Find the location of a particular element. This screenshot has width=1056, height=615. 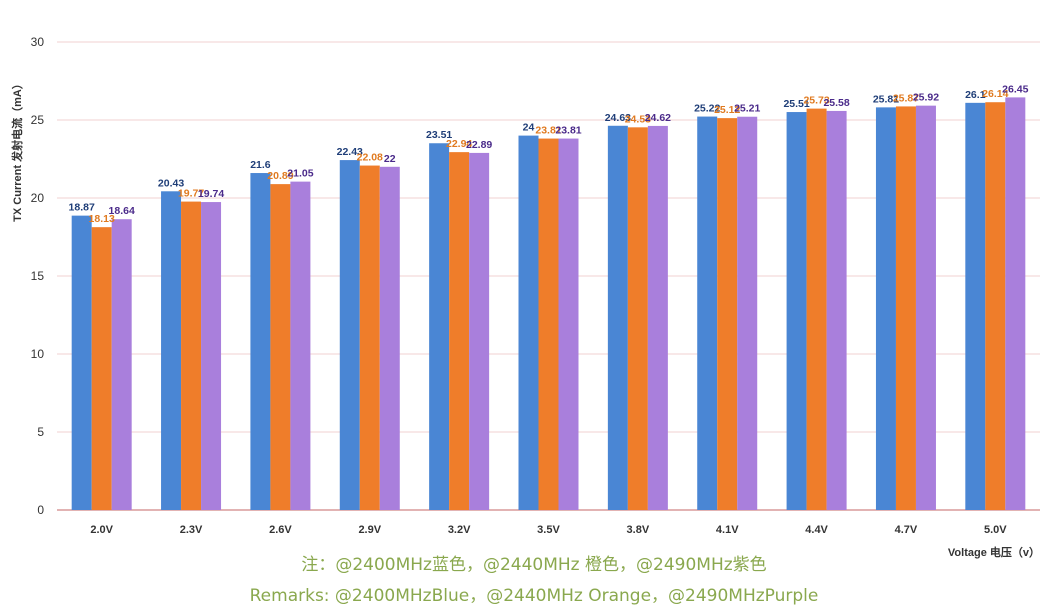

x-tick-label: 3.5V is located at coordinates (548, 530).